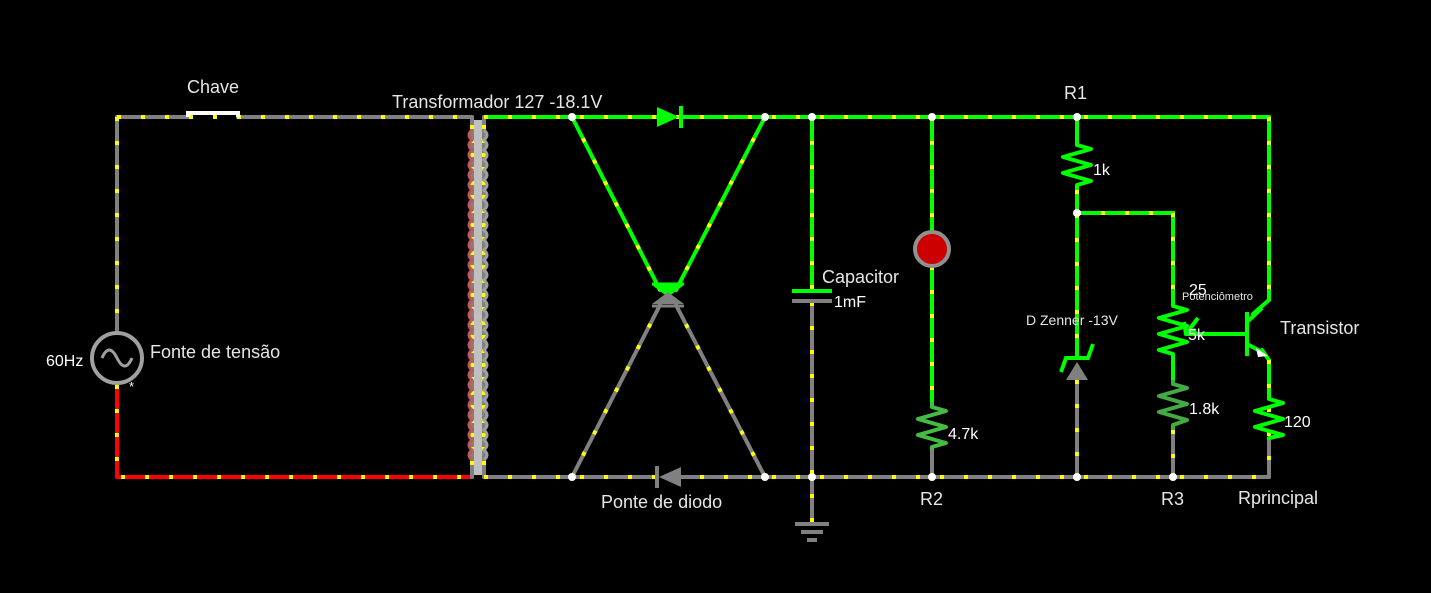  Describe the element at coordinates (64, 361) in the screenshot. I see `source-frequency-label: 60Hz` at that location.